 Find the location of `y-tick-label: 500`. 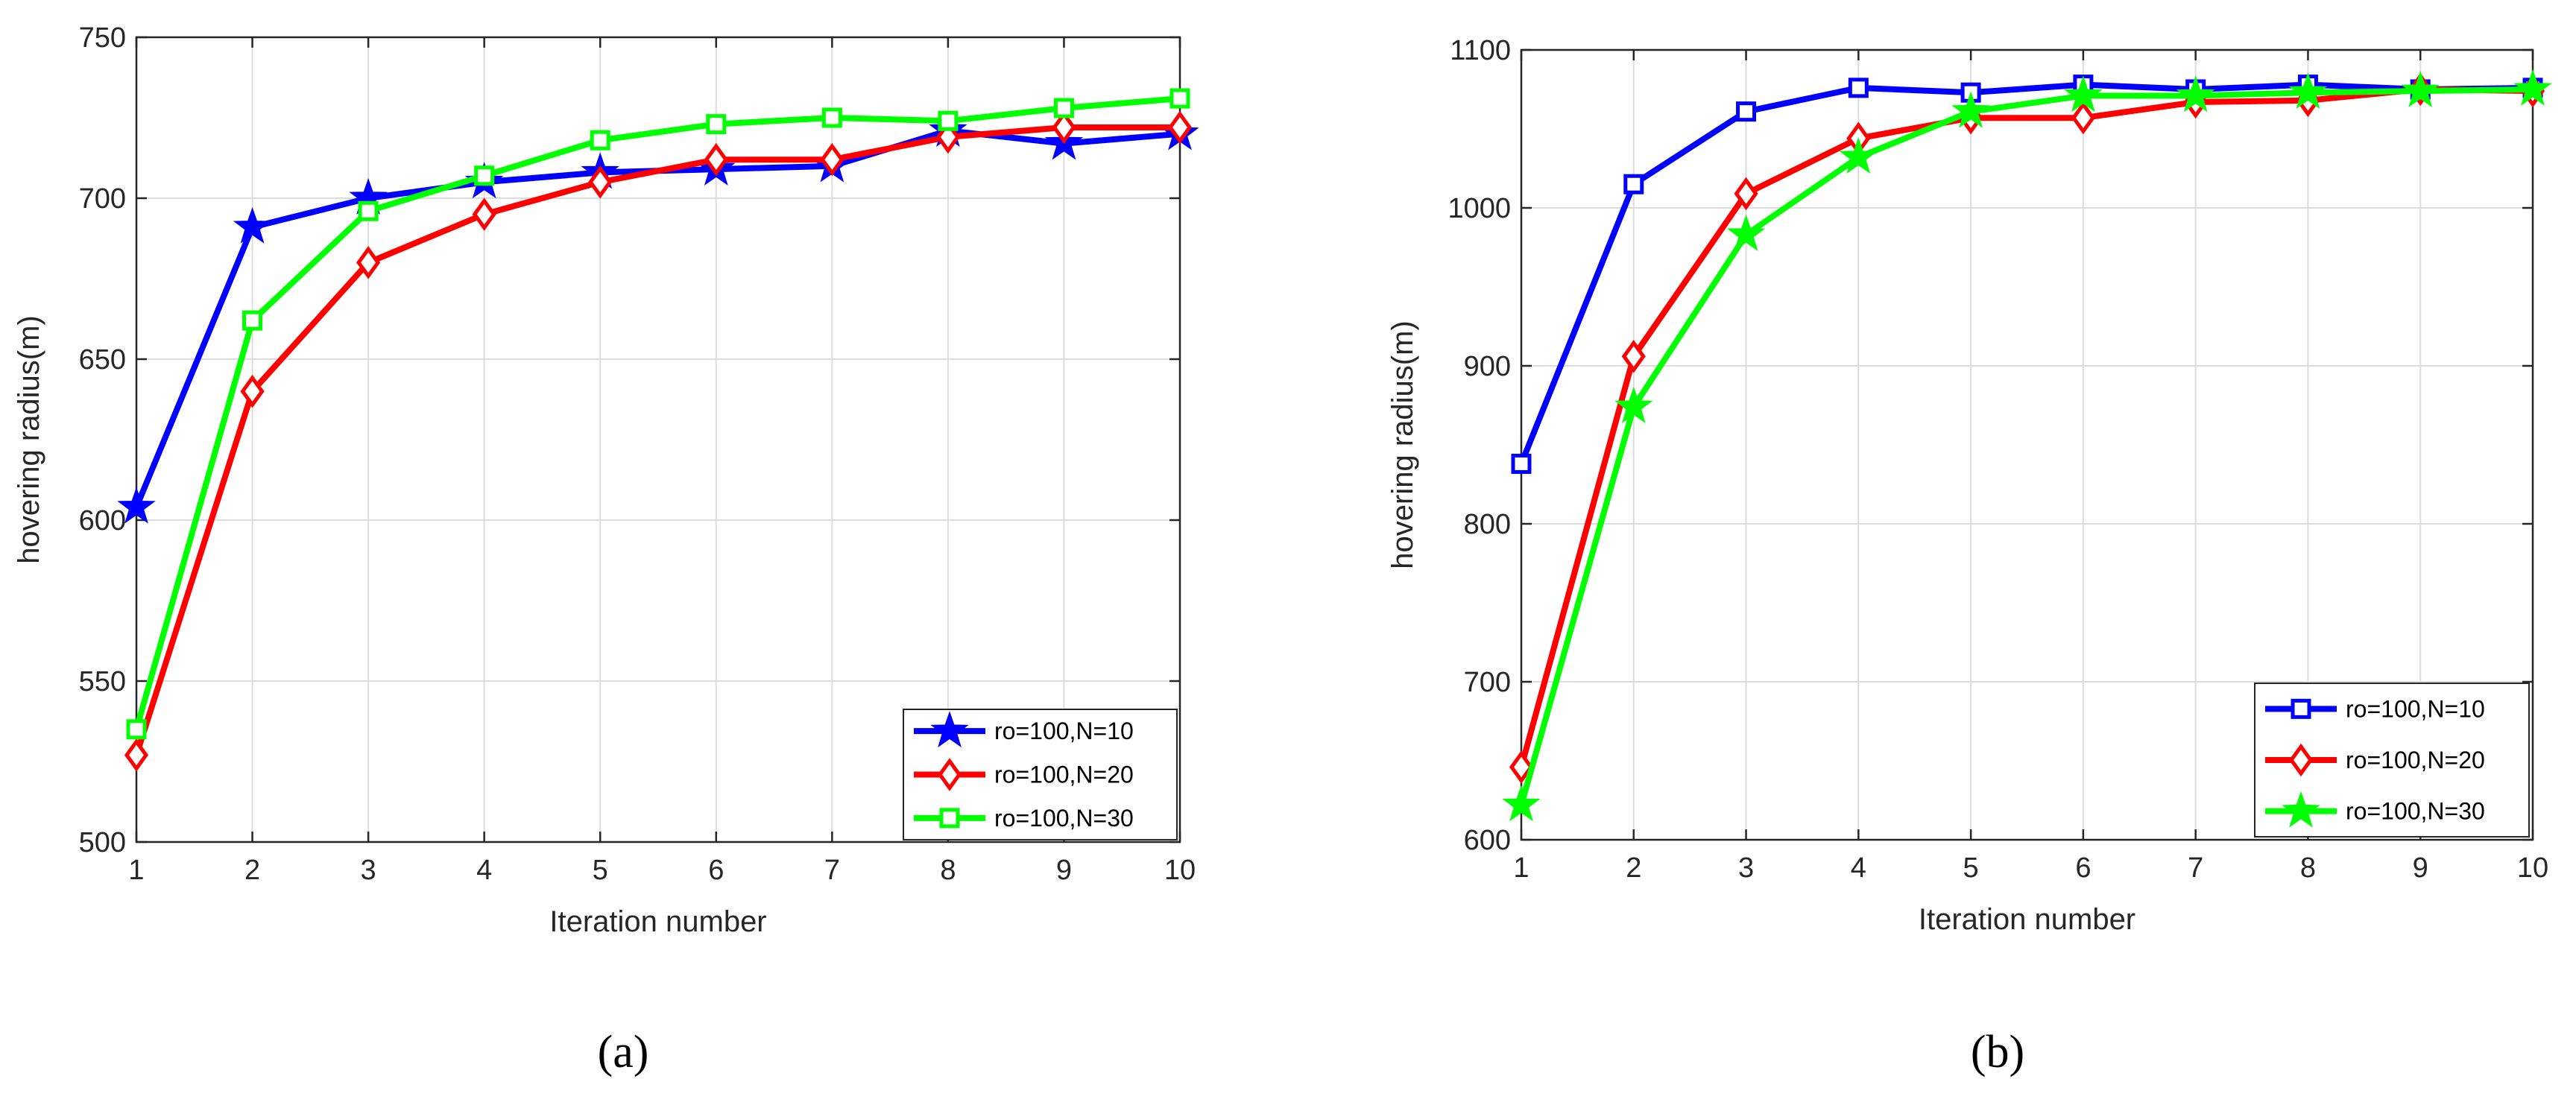

y-tick-label: 500 is located at coordinates (102, 842).